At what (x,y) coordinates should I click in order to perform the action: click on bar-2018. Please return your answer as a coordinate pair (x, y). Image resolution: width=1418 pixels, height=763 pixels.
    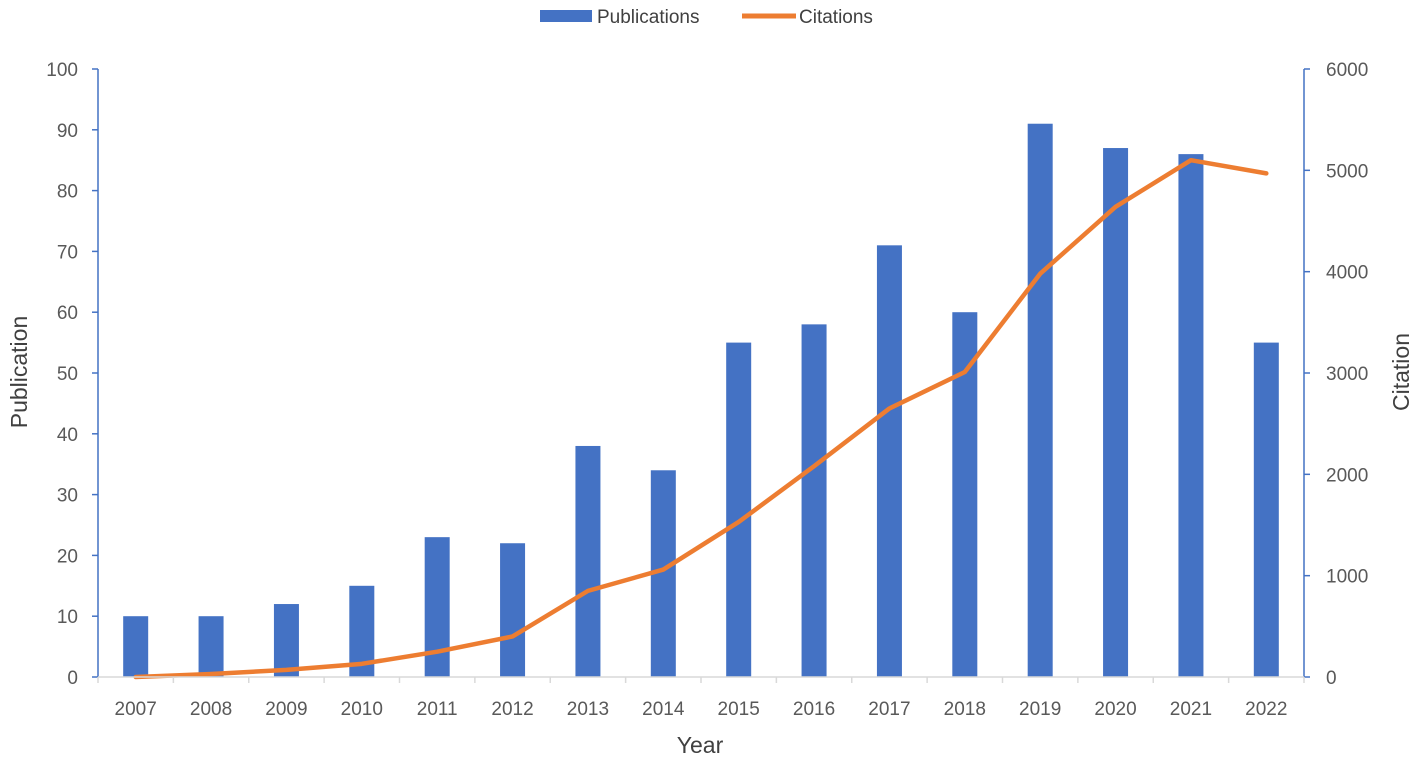
    Looking at the image, I should click on (965, 494).